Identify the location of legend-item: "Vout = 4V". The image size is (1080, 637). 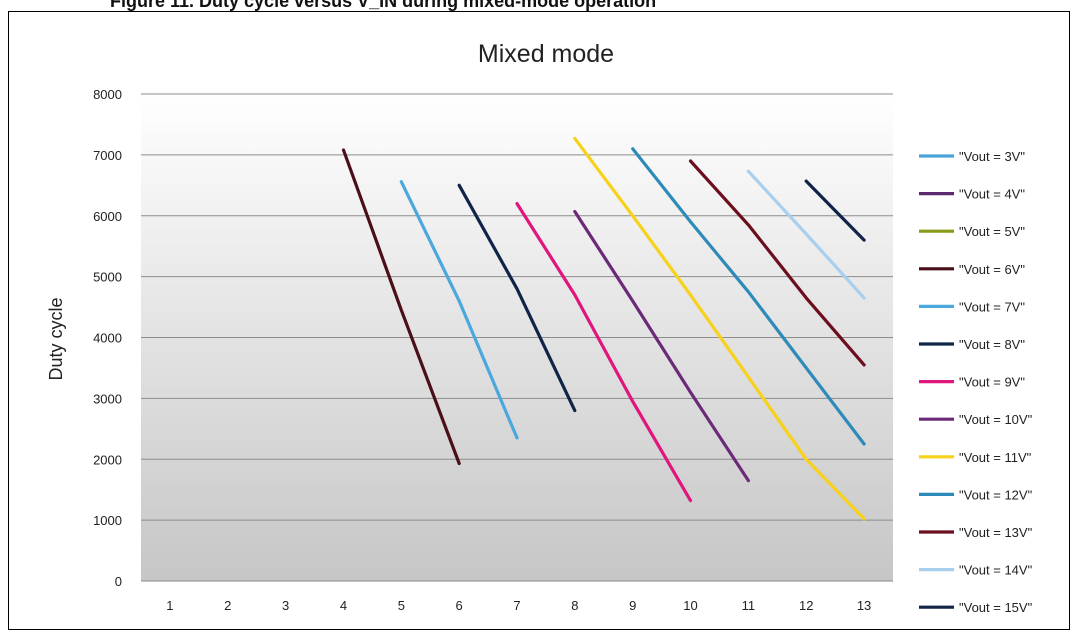
(972, 194).